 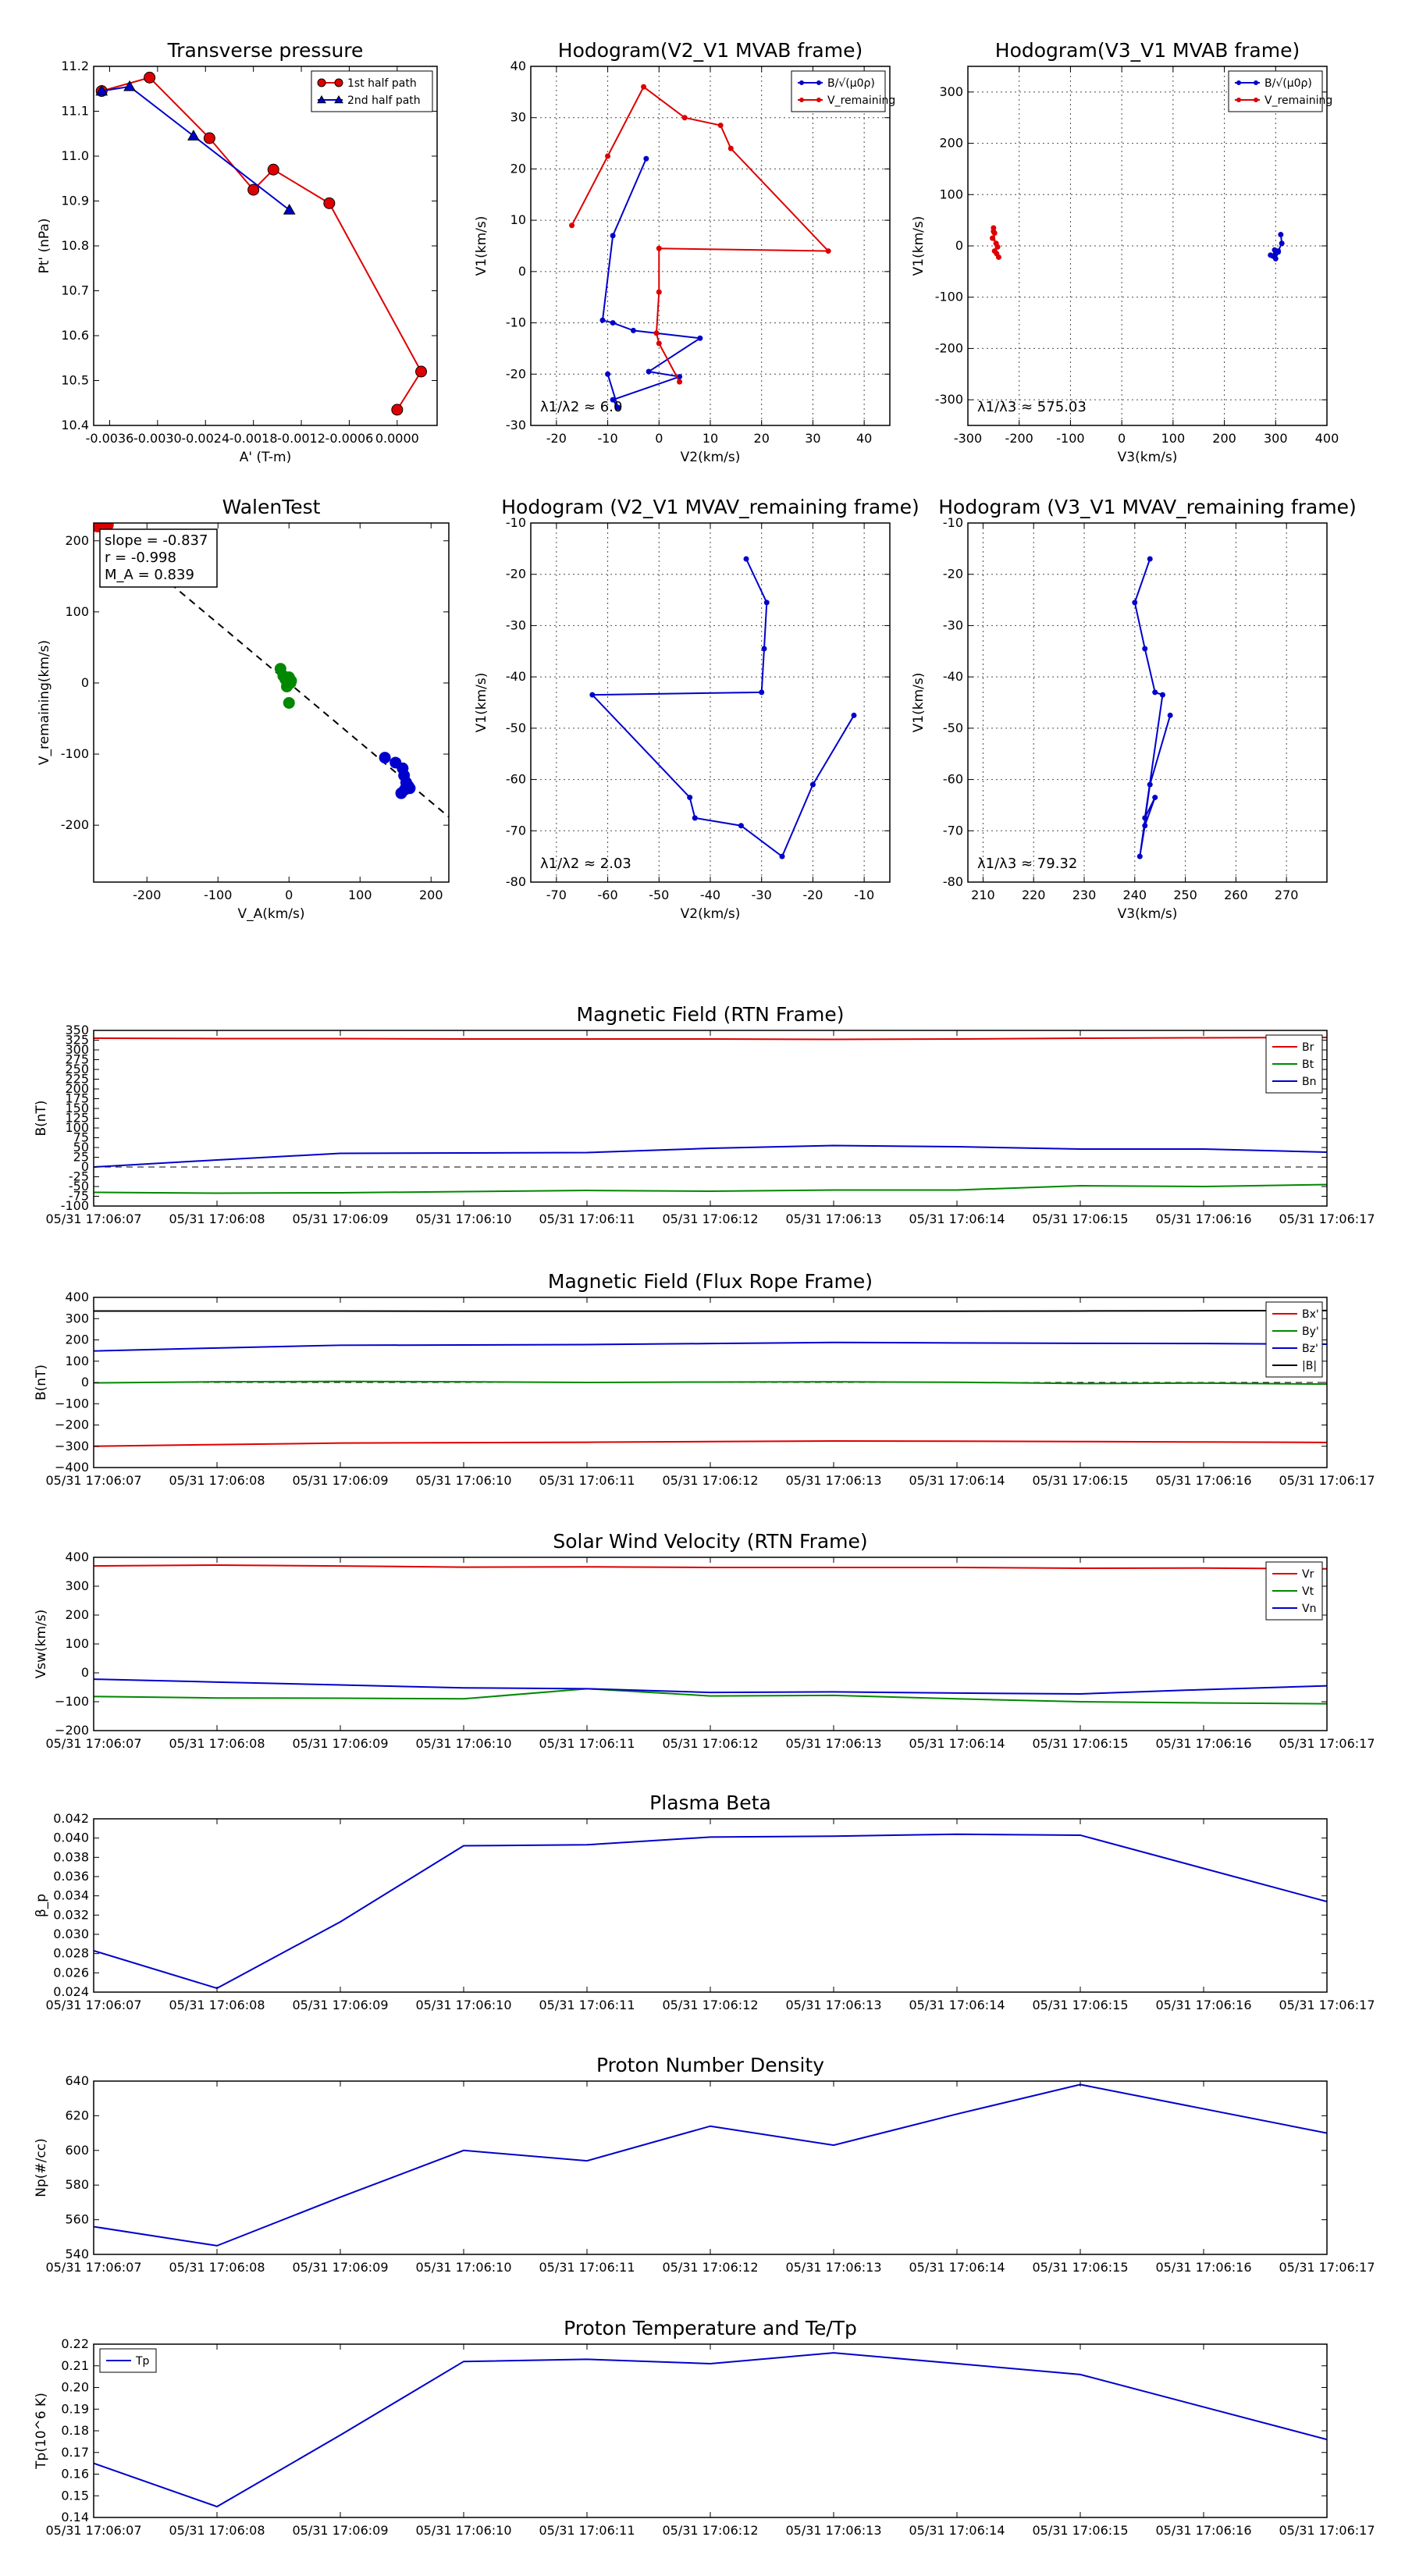 What do you see at coordinates (85, 682) in the screenshot?
I see `y-tick-label: 0` at bounding box center [85, 682].